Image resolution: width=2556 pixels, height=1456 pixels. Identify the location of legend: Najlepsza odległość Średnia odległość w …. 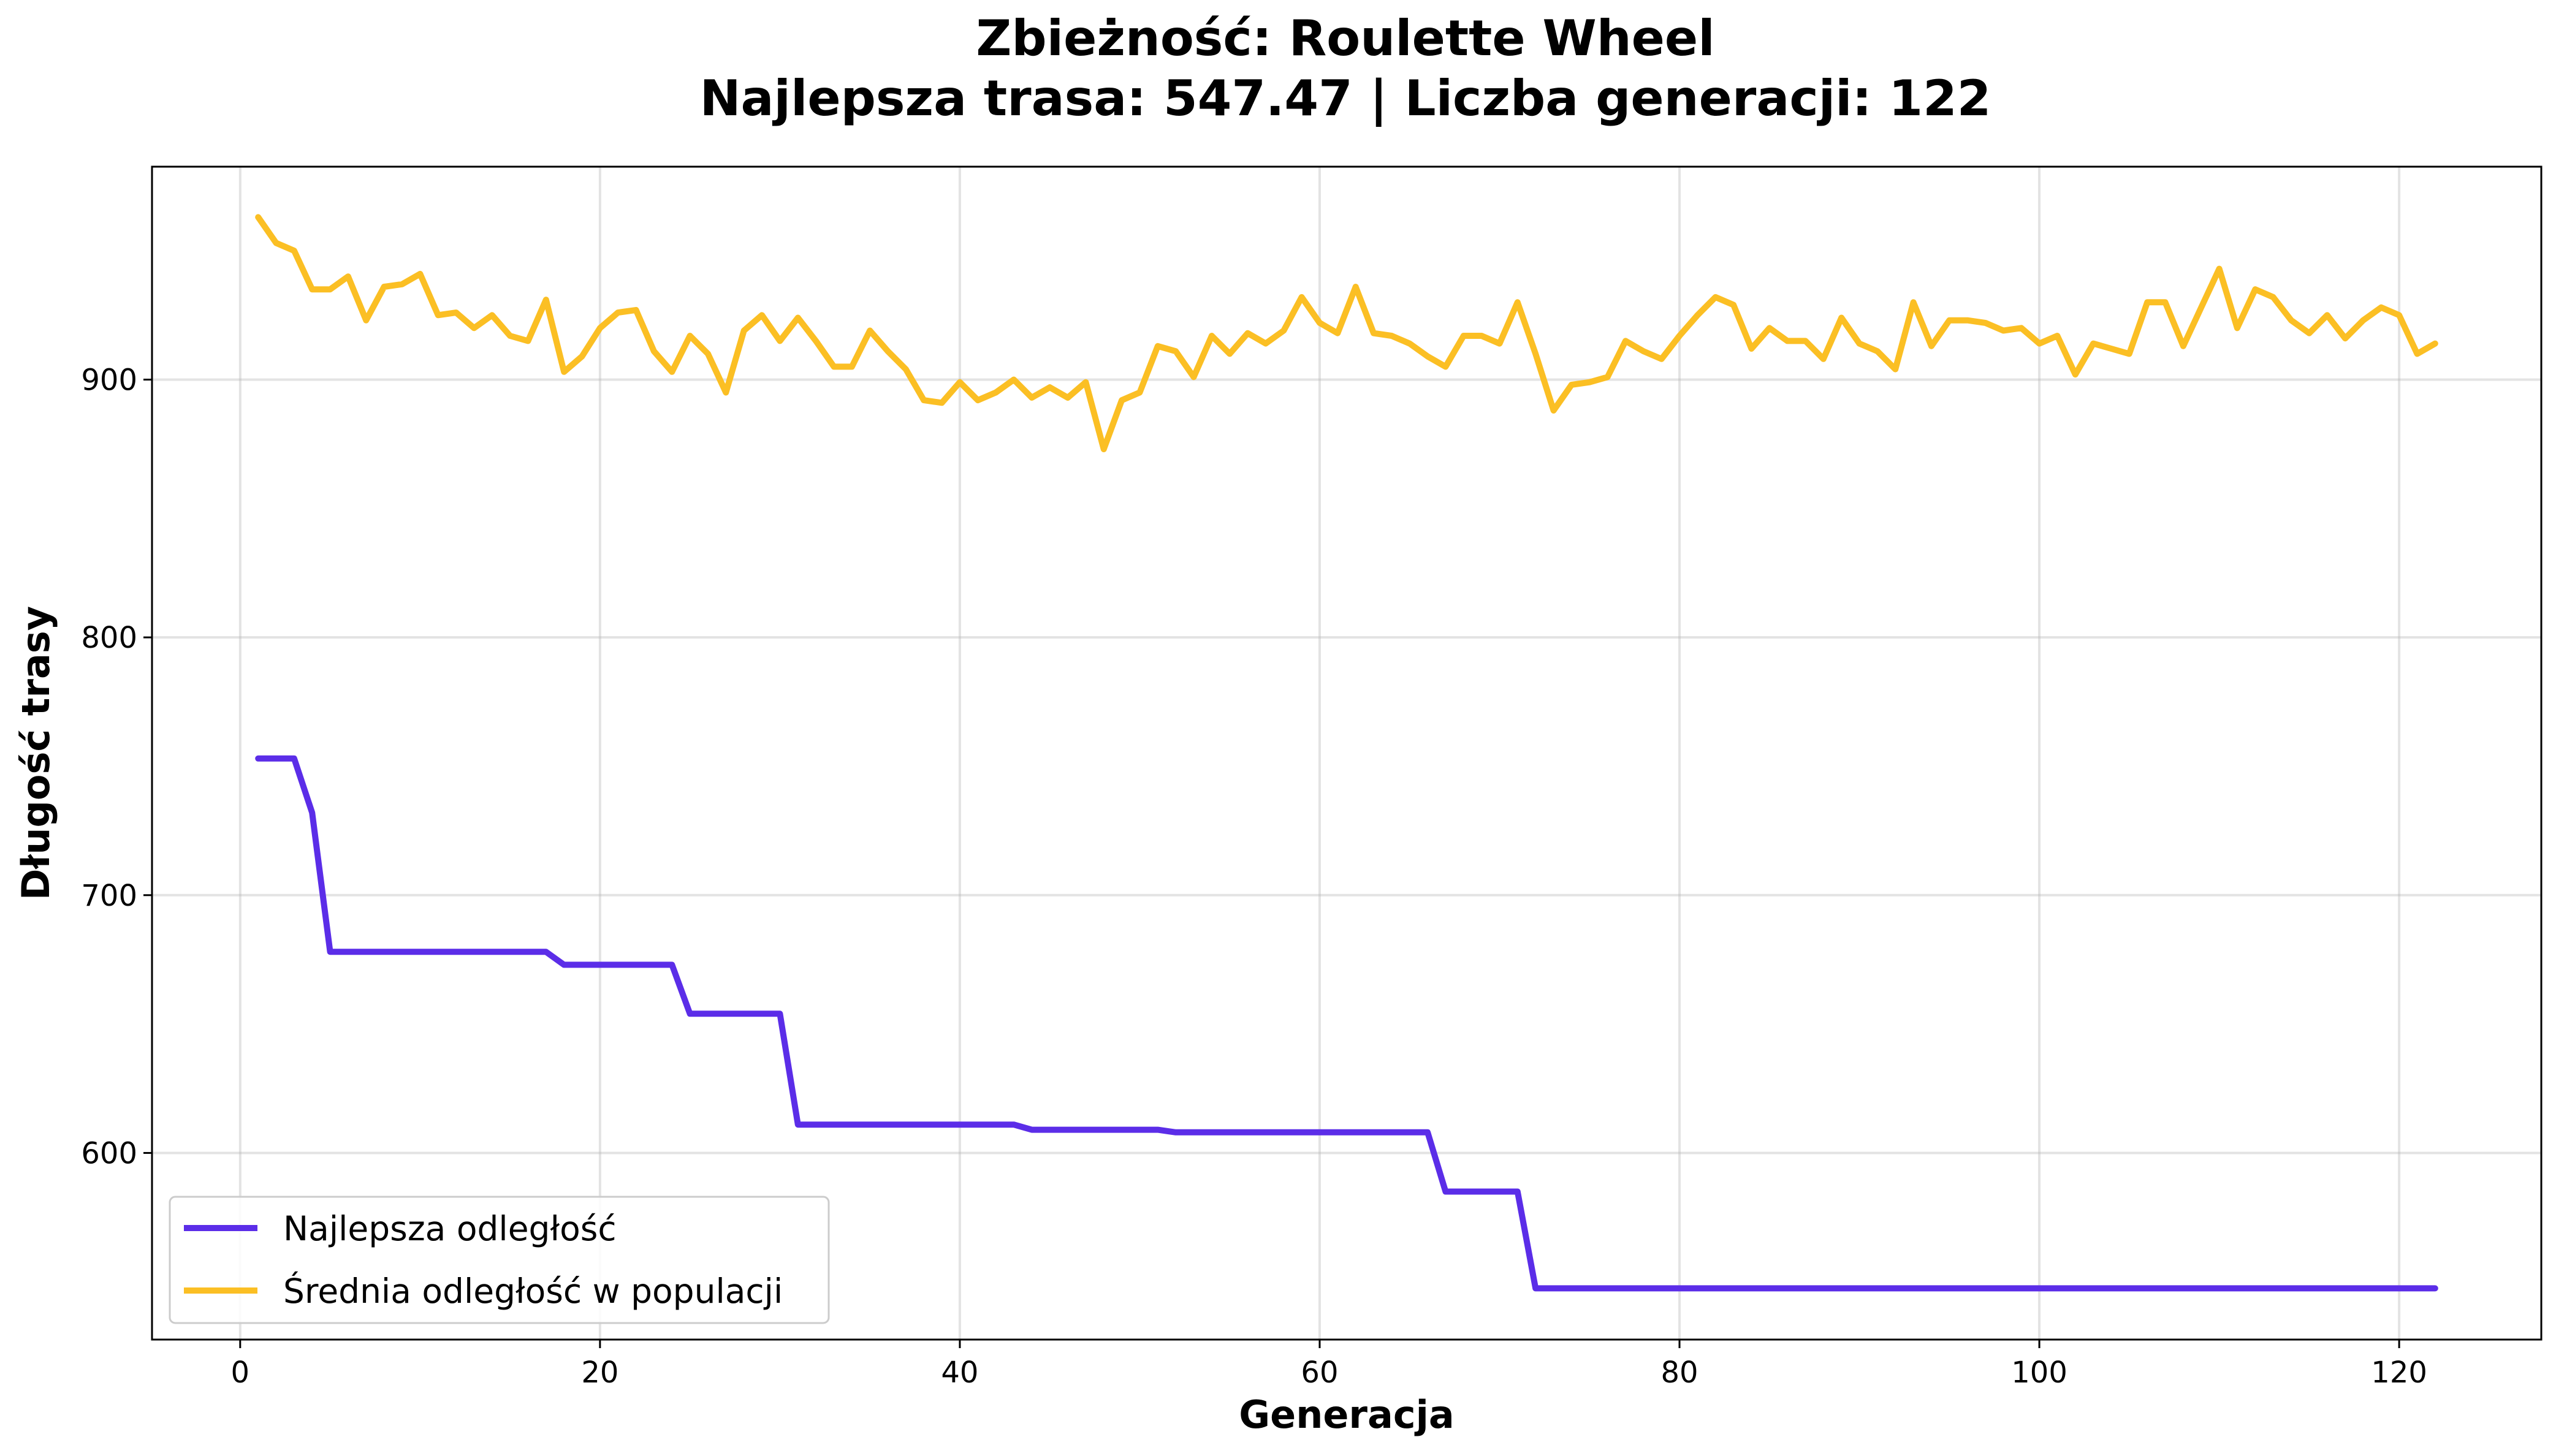
(499, 1260).